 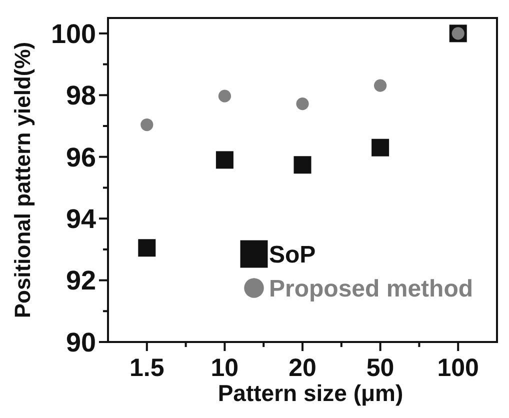 I want to click on y-axis-title: Positional pattern yield(%), so click(x=22, y=180).